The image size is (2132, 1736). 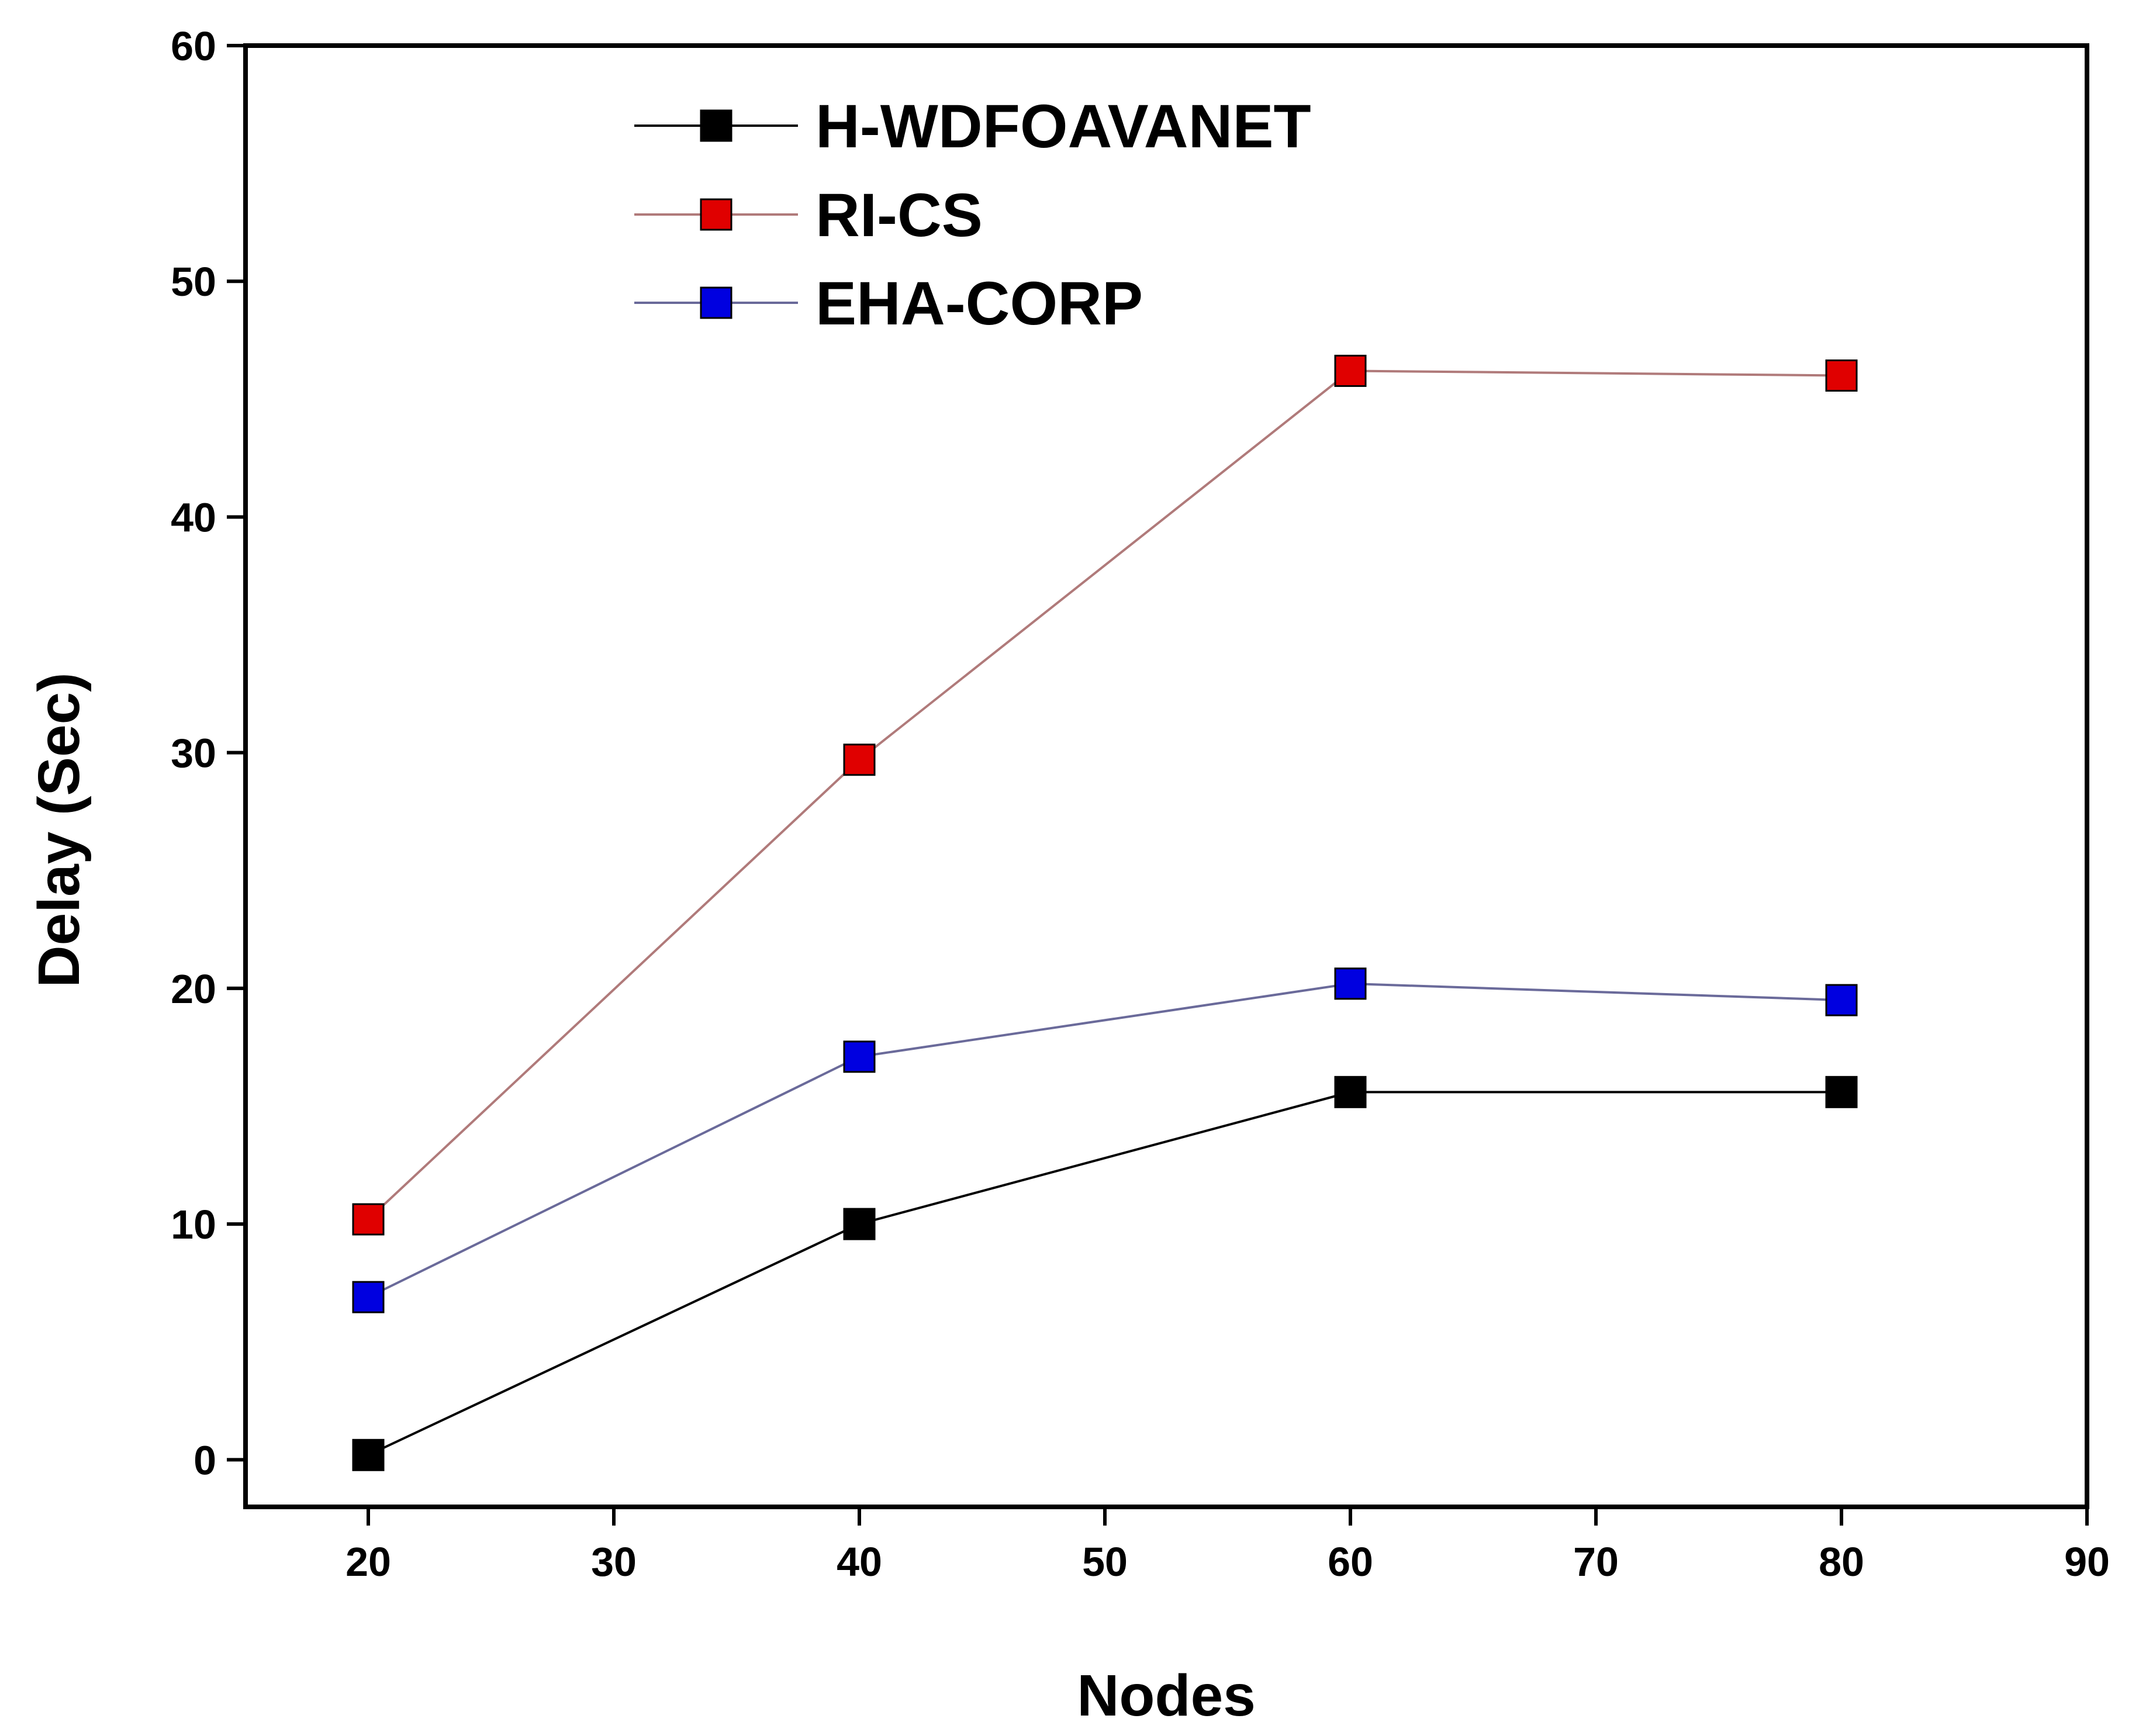 I want to click on y-tick-label: 0, so click(x=205, y=1460).